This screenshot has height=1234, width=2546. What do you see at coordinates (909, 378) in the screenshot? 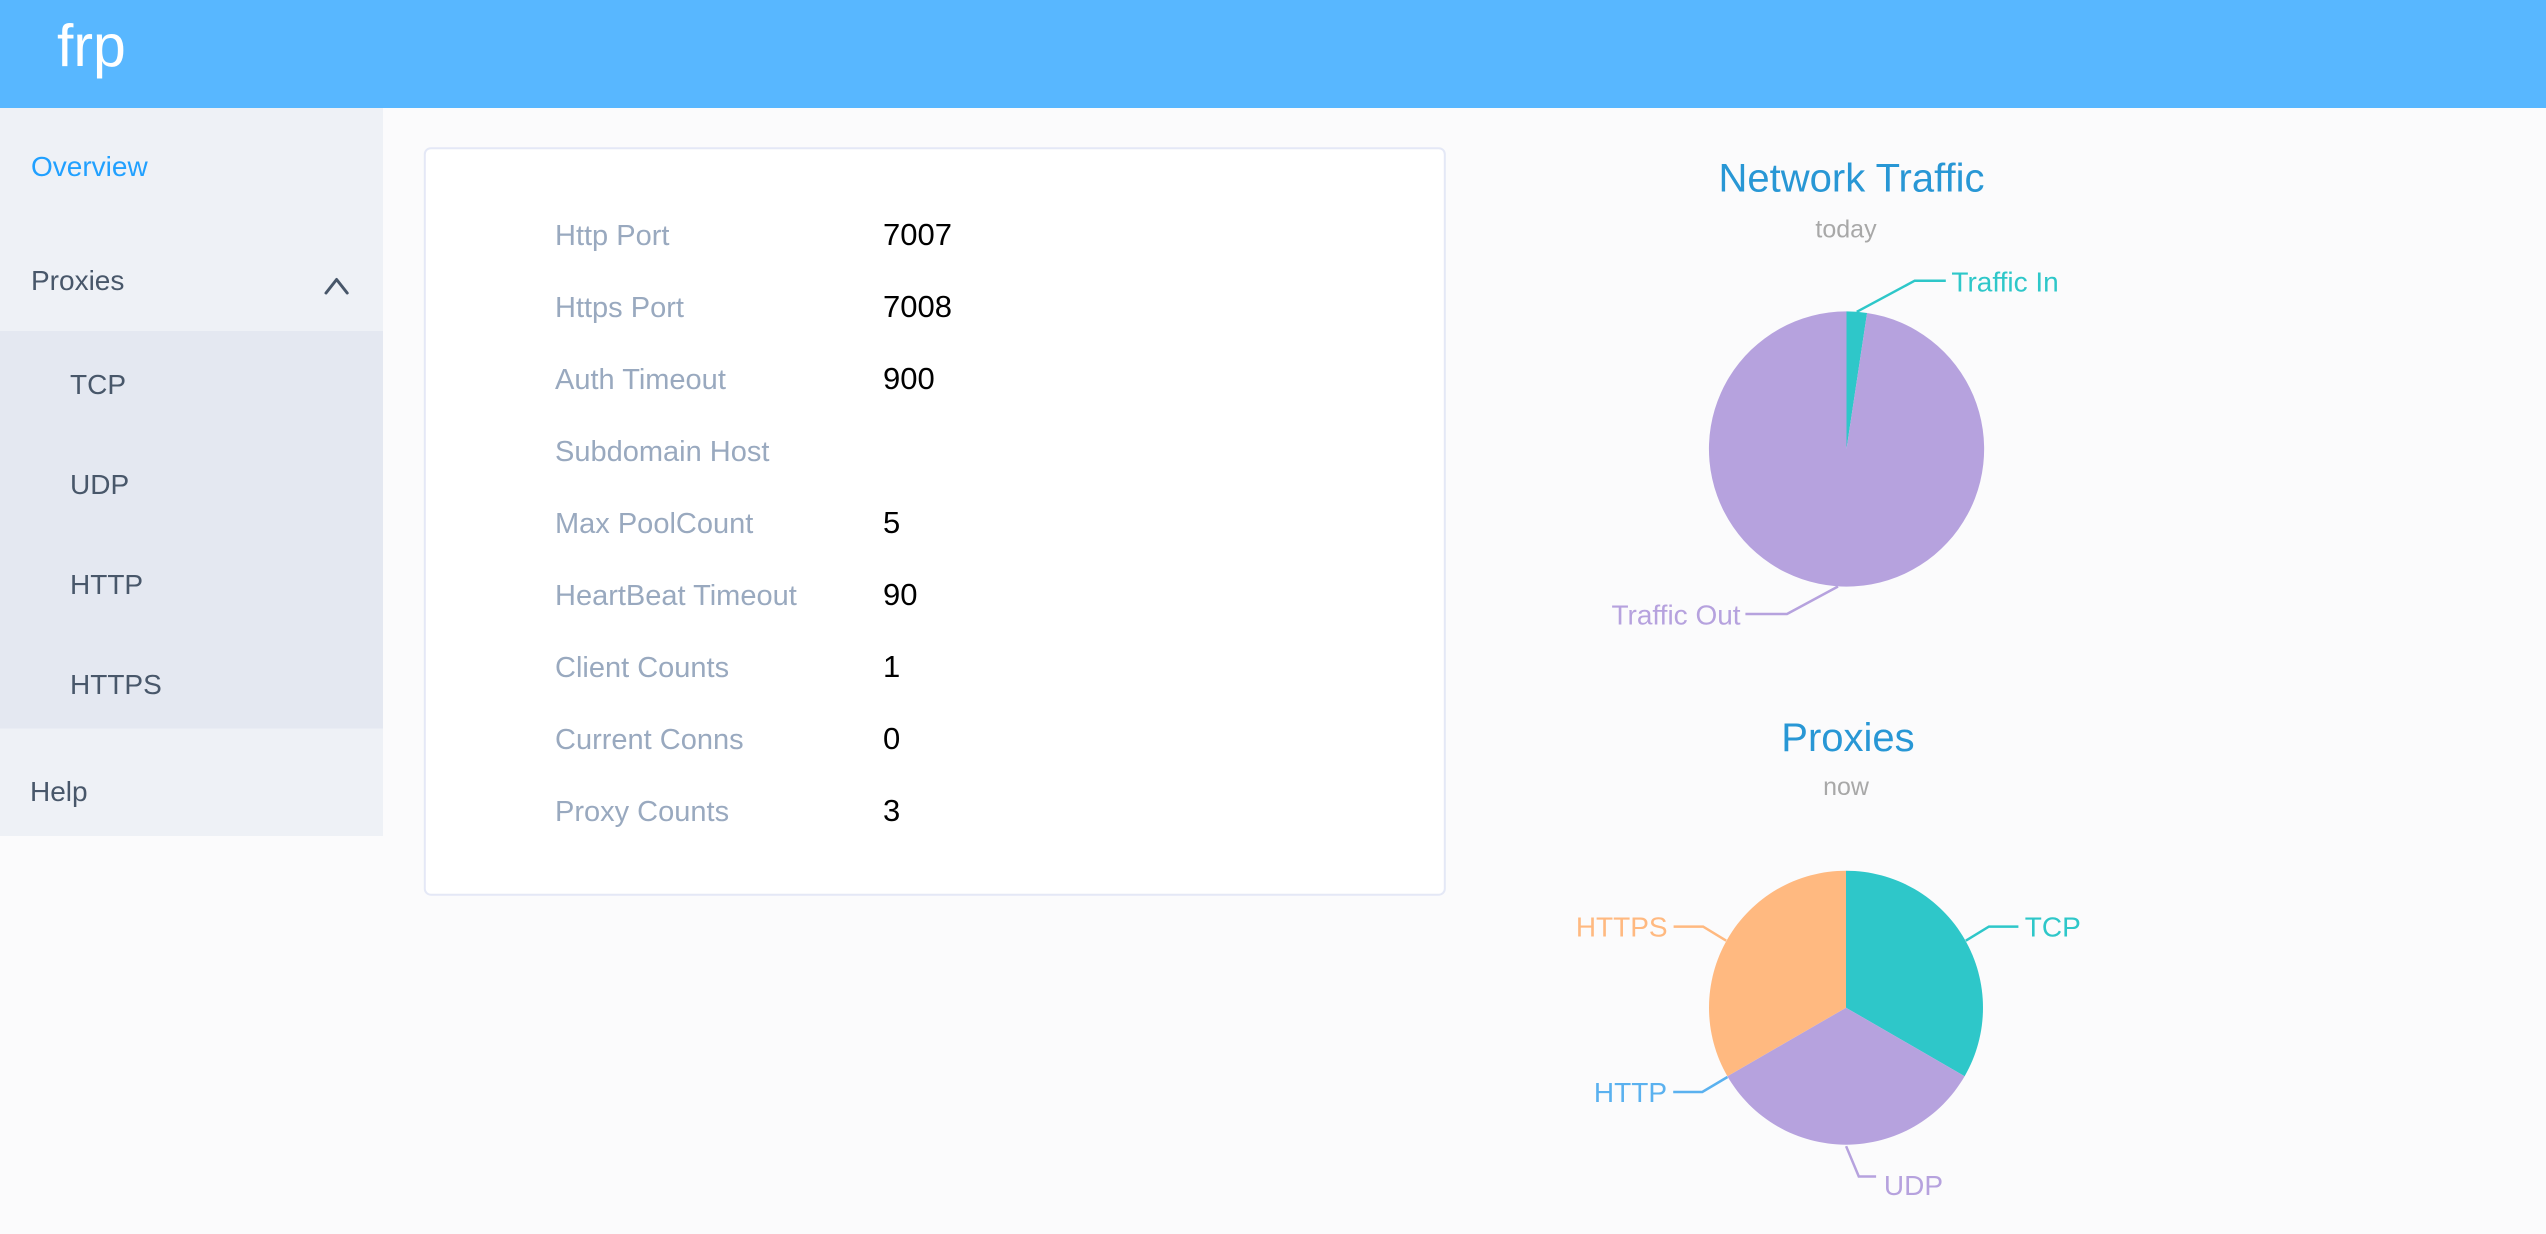
I see `svg-text: 900` at bounding box center [909, 378].